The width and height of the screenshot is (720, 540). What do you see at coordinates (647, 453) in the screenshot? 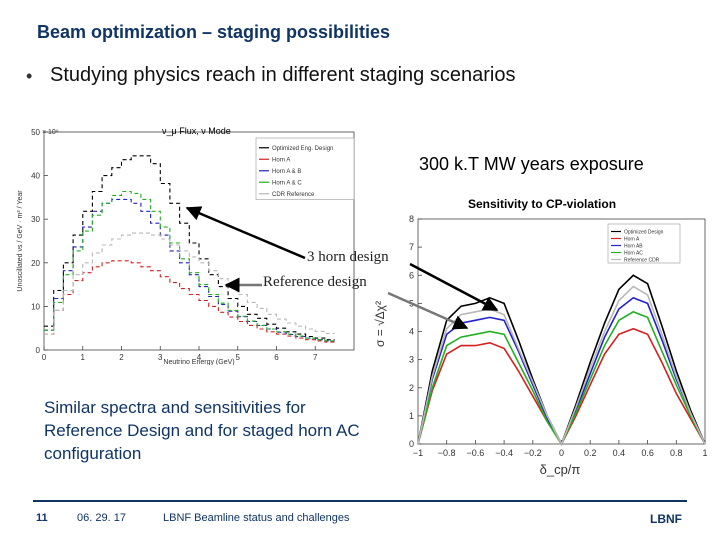
I see `x-tick-label: 0.6` at bounding box center [647, 453].